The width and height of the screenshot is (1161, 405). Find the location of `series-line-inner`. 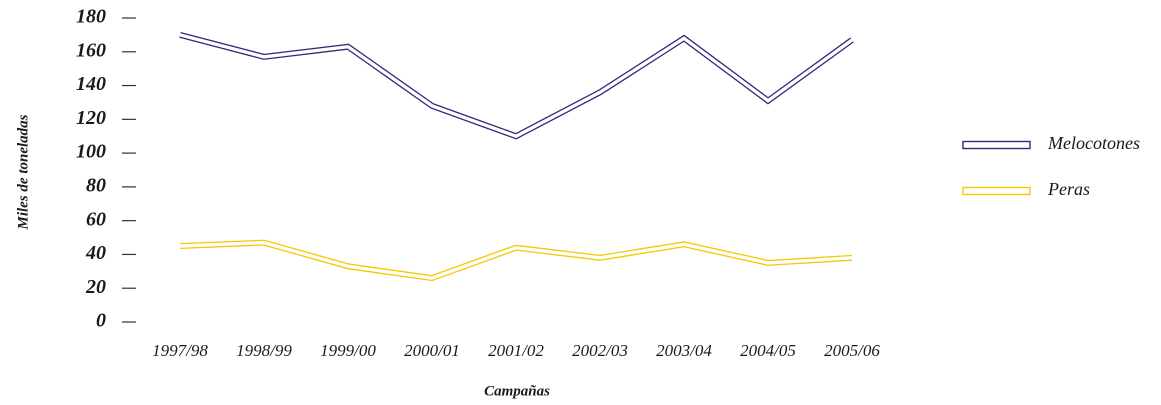

series-line-inner is located at coordinates (516, 260).